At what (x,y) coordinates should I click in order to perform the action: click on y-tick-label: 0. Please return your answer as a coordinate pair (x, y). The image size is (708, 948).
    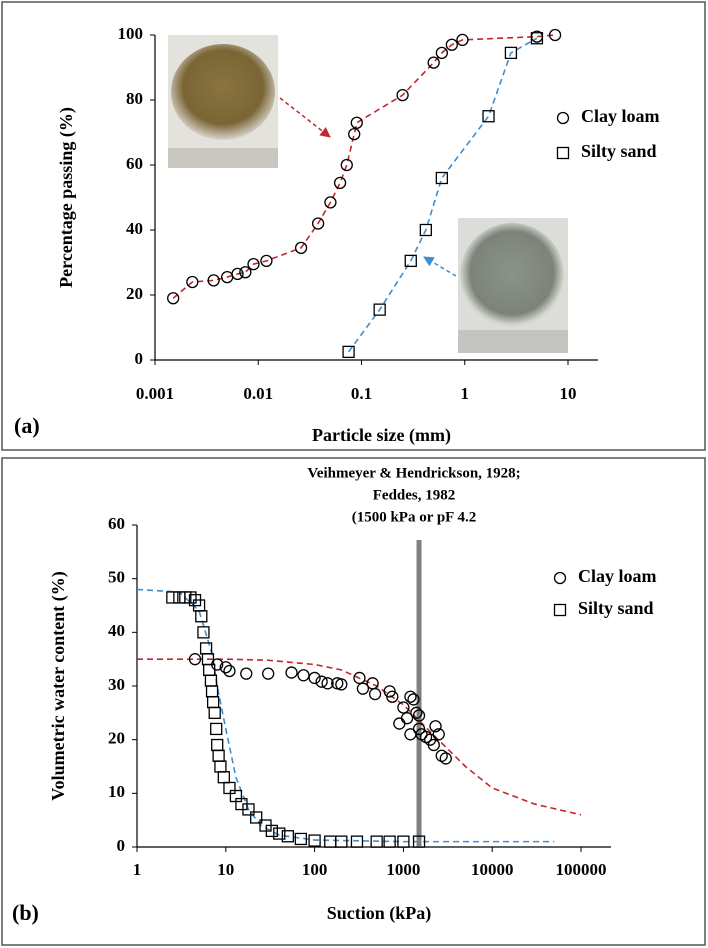
    Looking at the image, I should click on (121, 845).